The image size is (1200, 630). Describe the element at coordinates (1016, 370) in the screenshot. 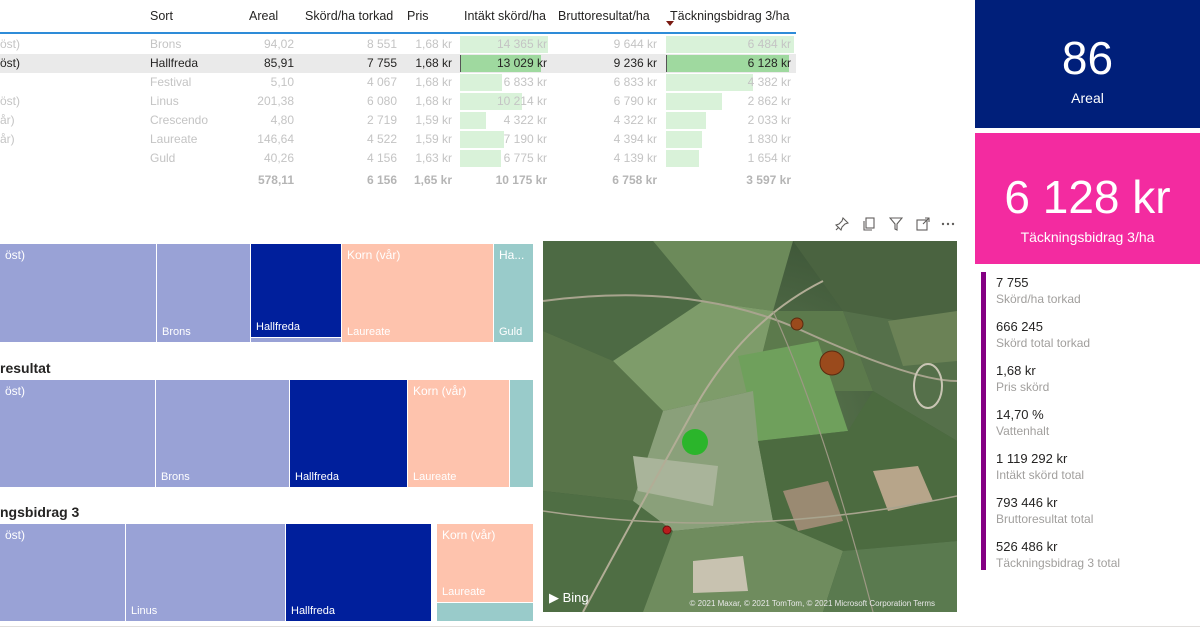

I see `kpi-value: 1,68 kr` at that location.